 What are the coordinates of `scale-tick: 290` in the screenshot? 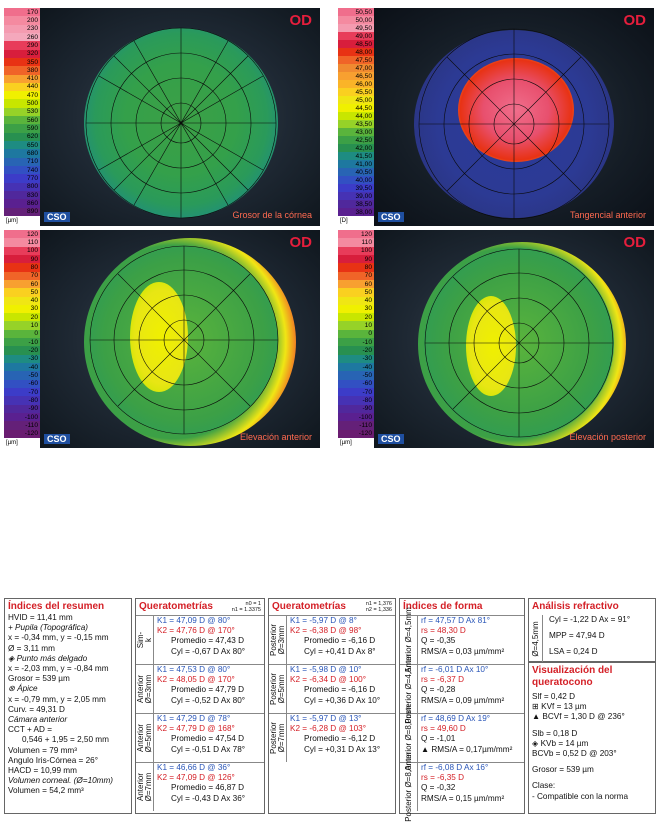 It's located at (22, 45).